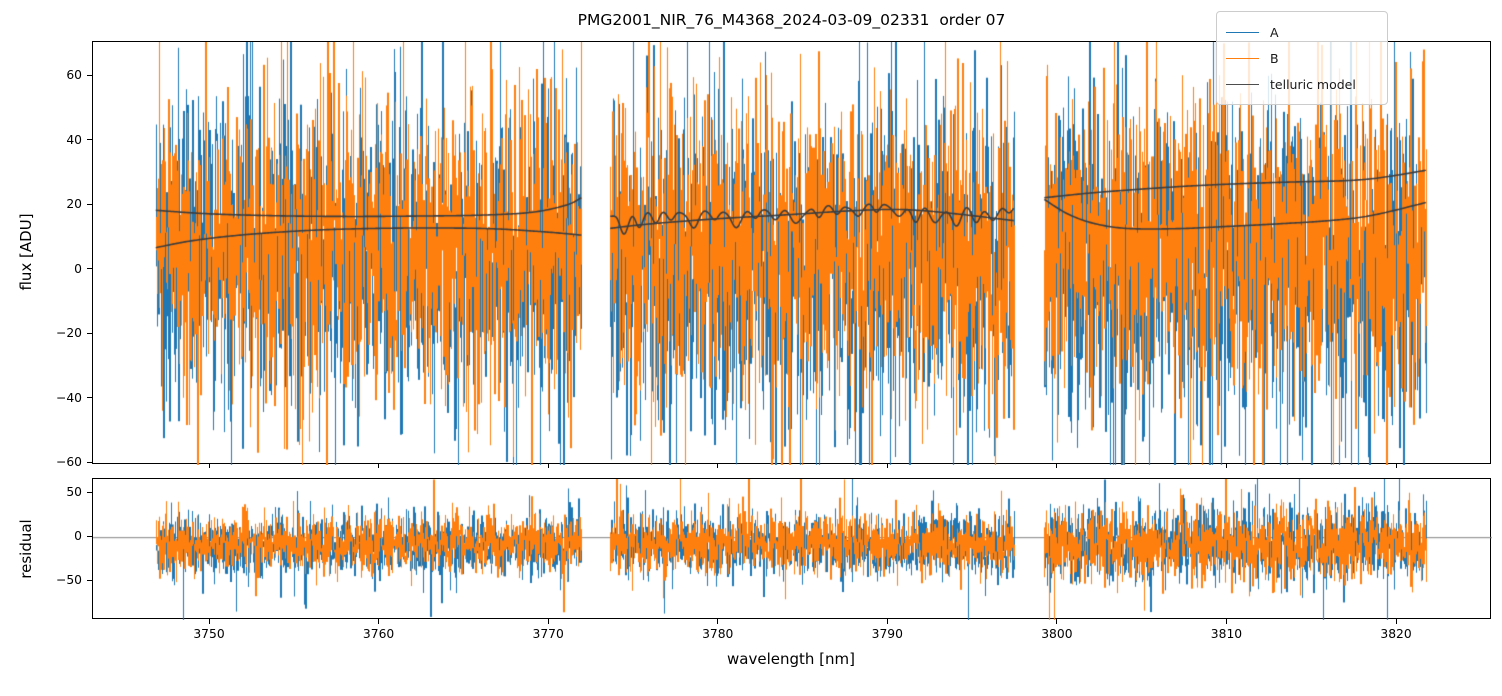 The width and height of the screenshot is (1502, 696). What do you see at coordinates (26, 252) in the screenshot?
I see `flux-y-axis-label: flux [ADU]` at bounding box center [26, 252].